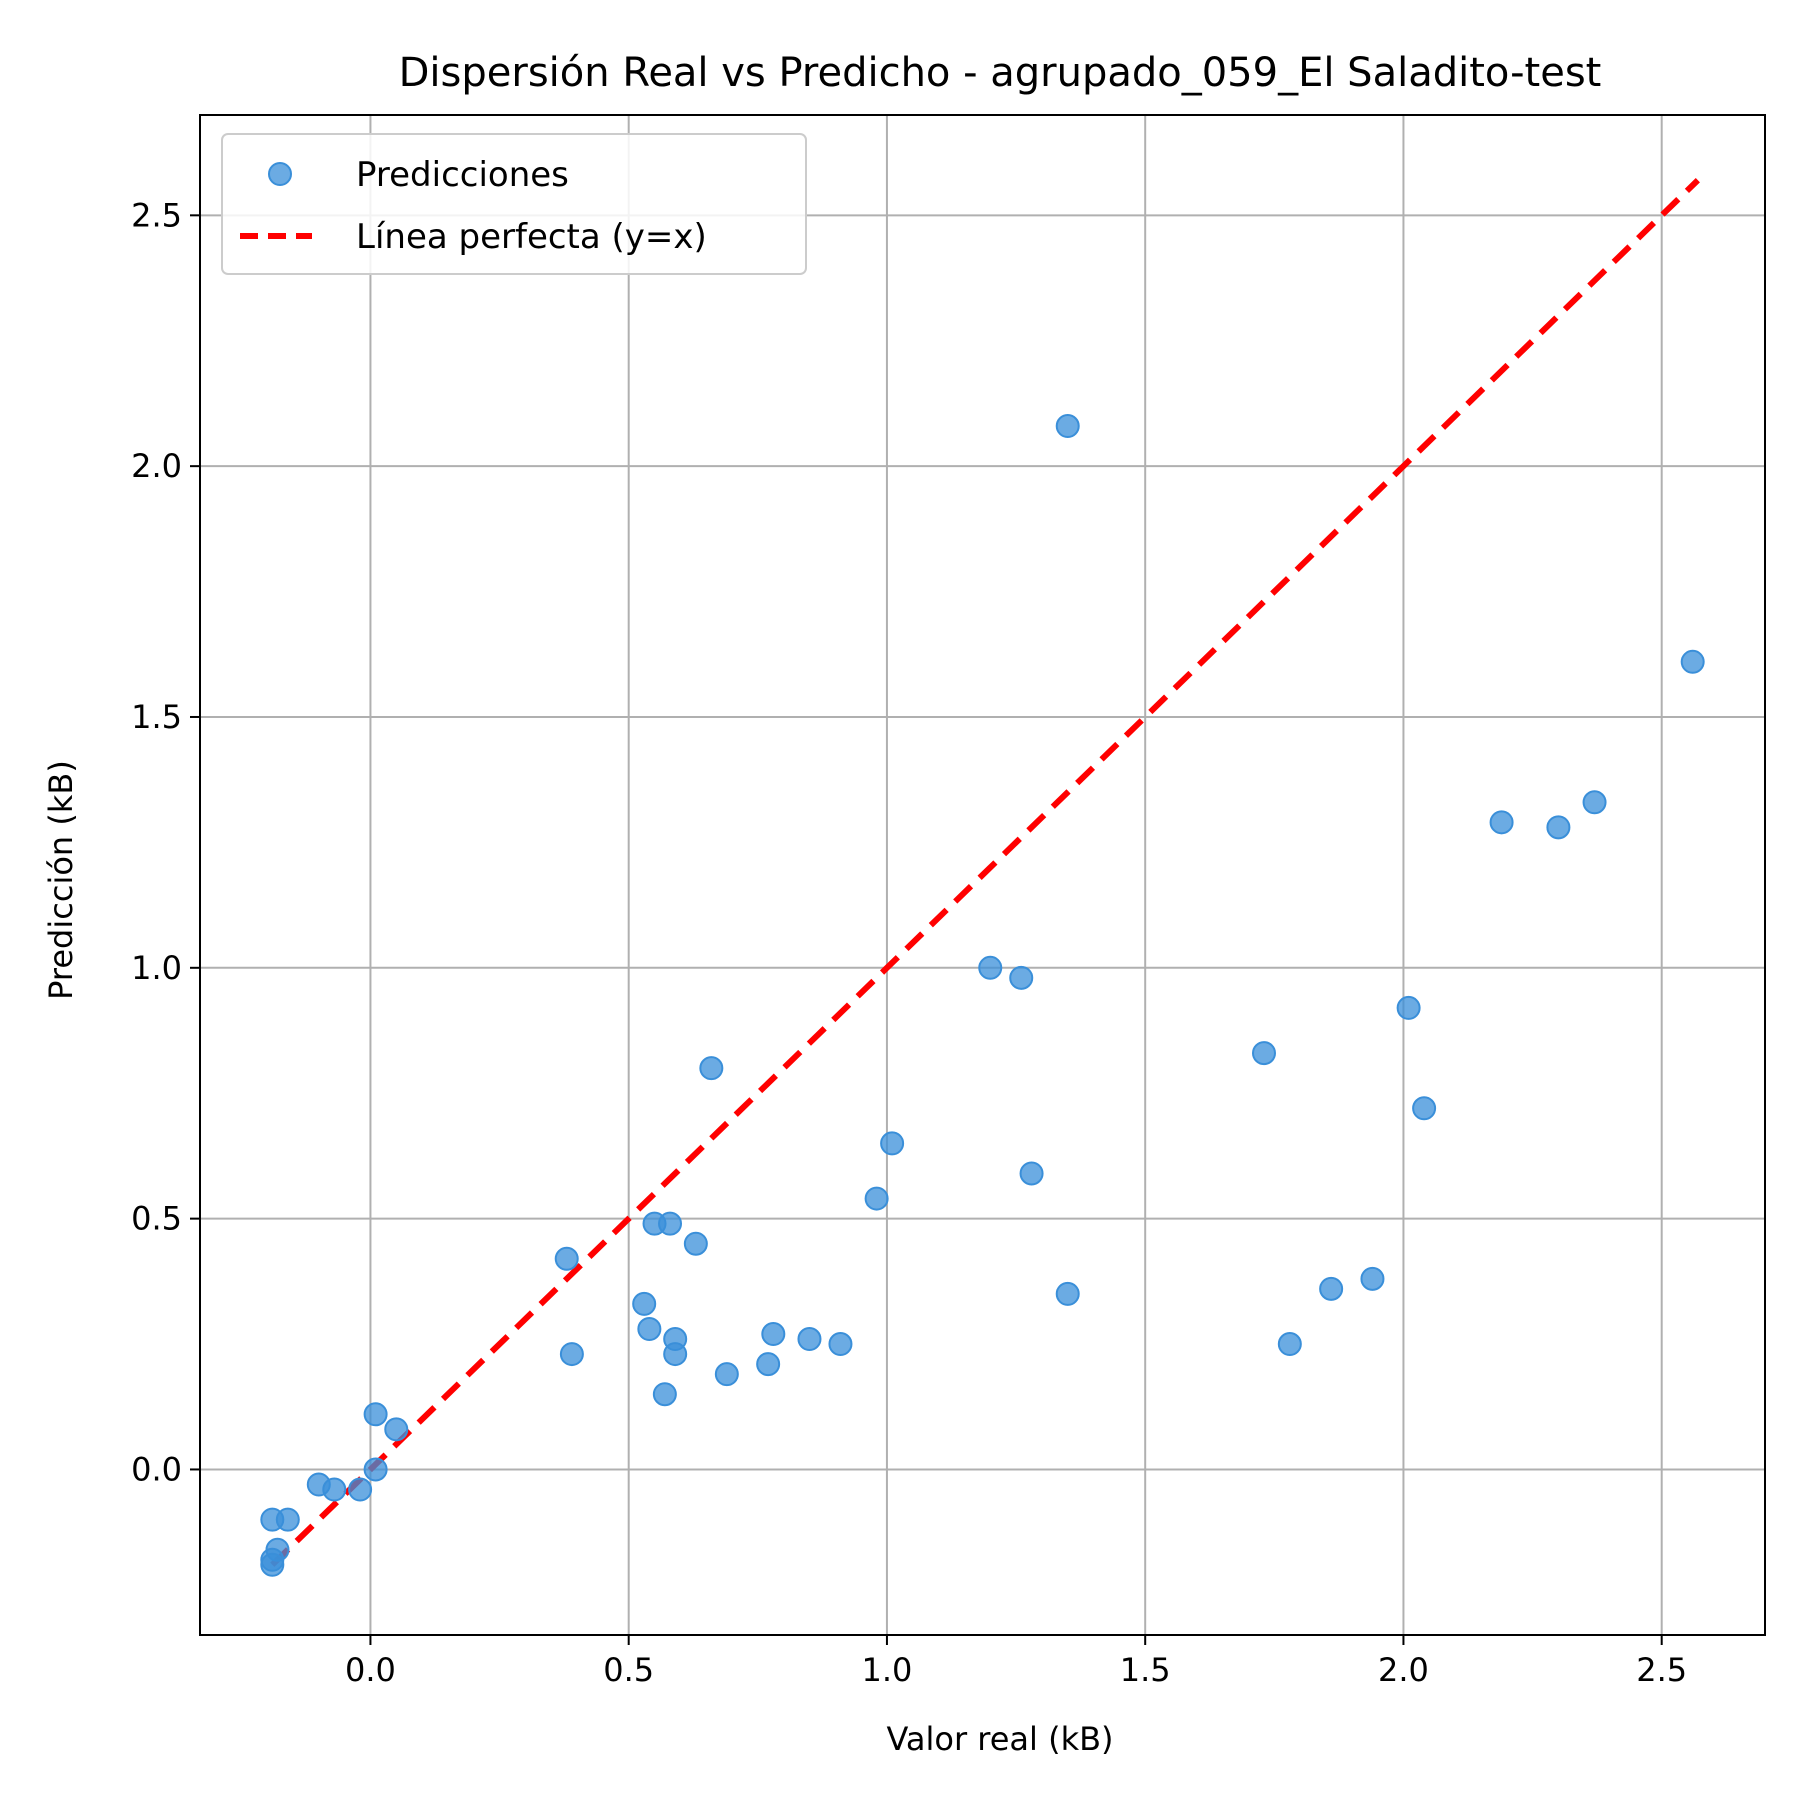 Image resolution: width=1800 pixels, height=1800 pixels. Describe the element at coordinates (156, 1219) in the screenshot. I see `y-tick-label: 0.5` at that location.